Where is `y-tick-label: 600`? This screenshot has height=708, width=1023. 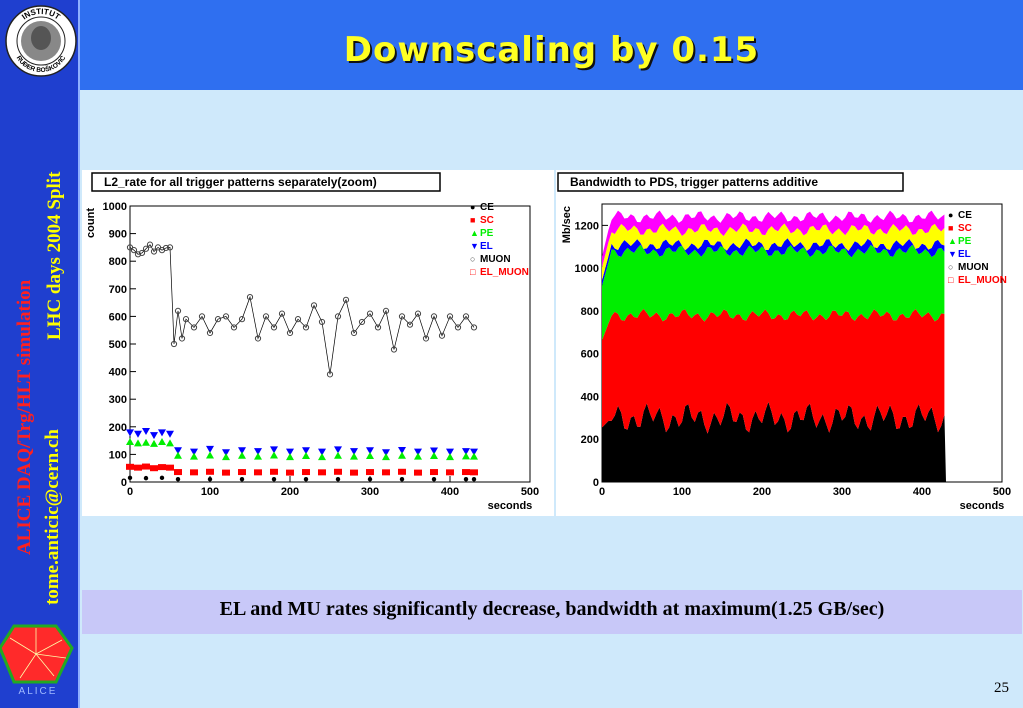
y-tick-label: 600 is located at coordinates (590, 355).